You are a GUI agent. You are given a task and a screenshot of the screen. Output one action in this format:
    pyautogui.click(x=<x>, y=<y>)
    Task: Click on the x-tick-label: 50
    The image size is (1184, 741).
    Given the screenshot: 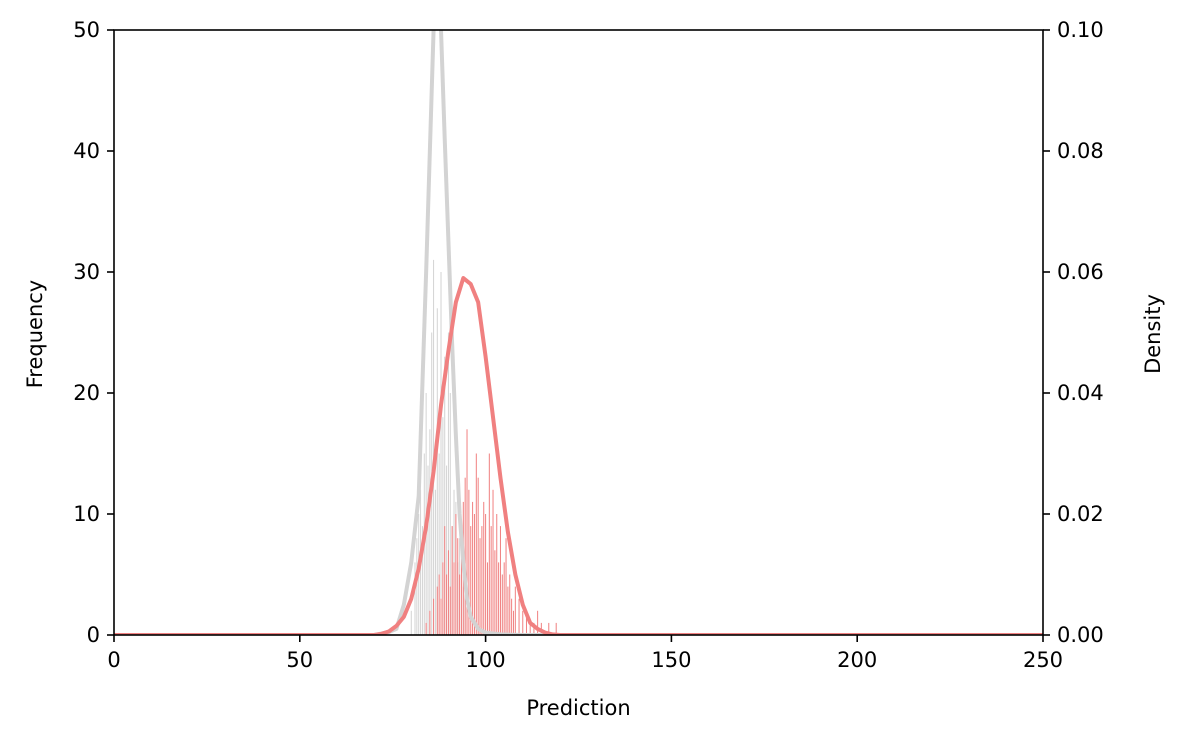 What is the action you would take?
    pyautogui.click(x=299, y=660)
    